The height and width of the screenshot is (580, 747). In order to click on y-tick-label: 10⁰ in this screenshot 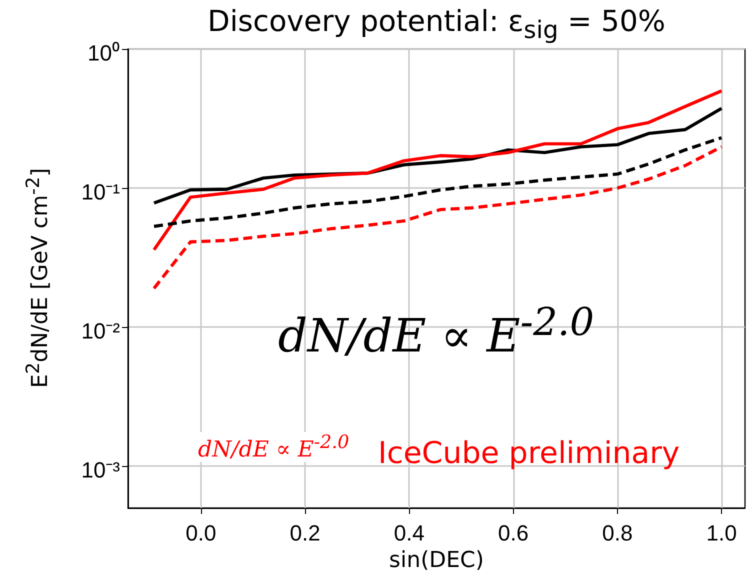, I will do `click(104, 53)`.